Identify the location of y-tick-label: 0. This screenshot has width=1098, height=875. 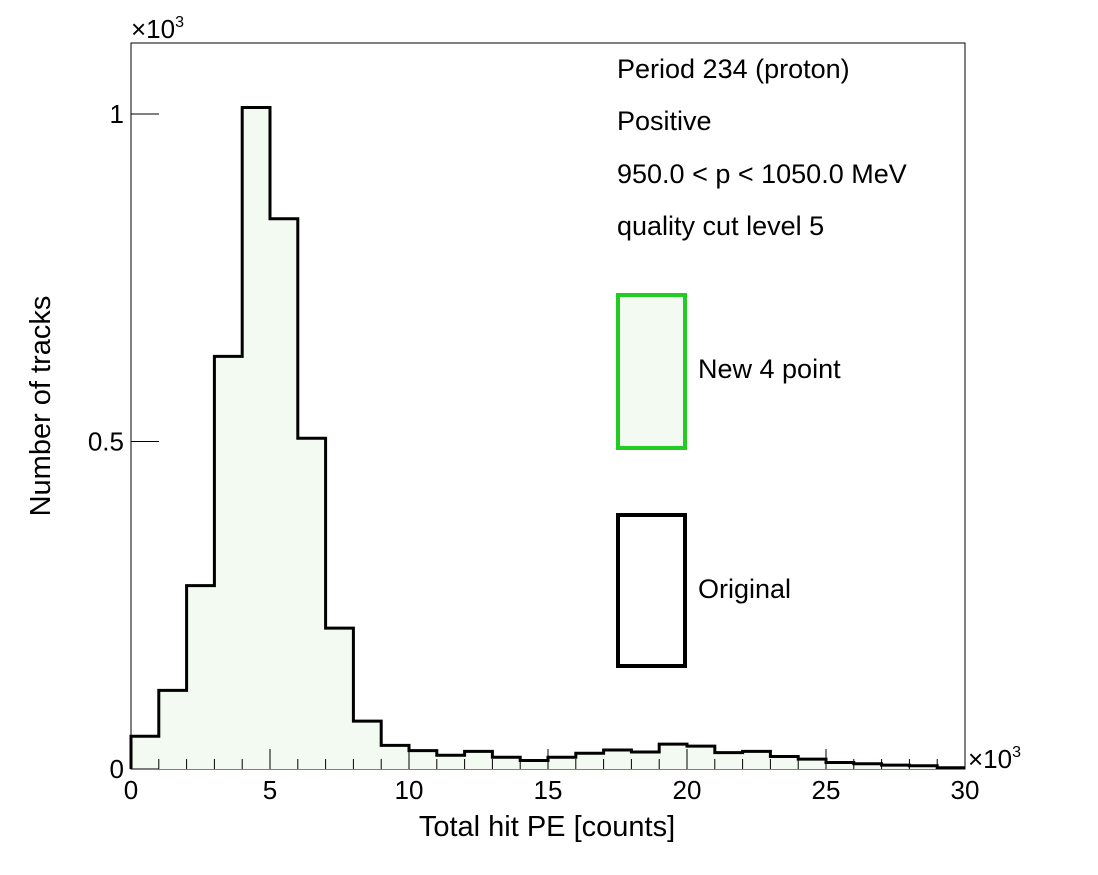
(117, 769).